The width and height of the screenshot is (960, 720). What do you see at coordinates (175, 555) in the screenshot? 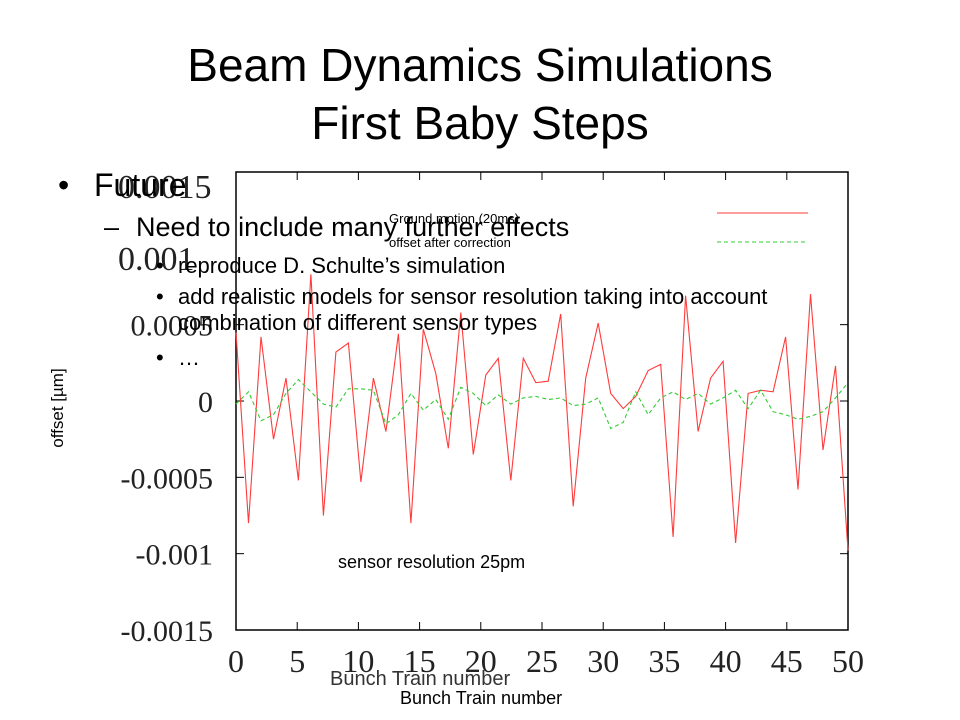
I see `y-tick-label: -0.001` at bounding box center [175, 555].